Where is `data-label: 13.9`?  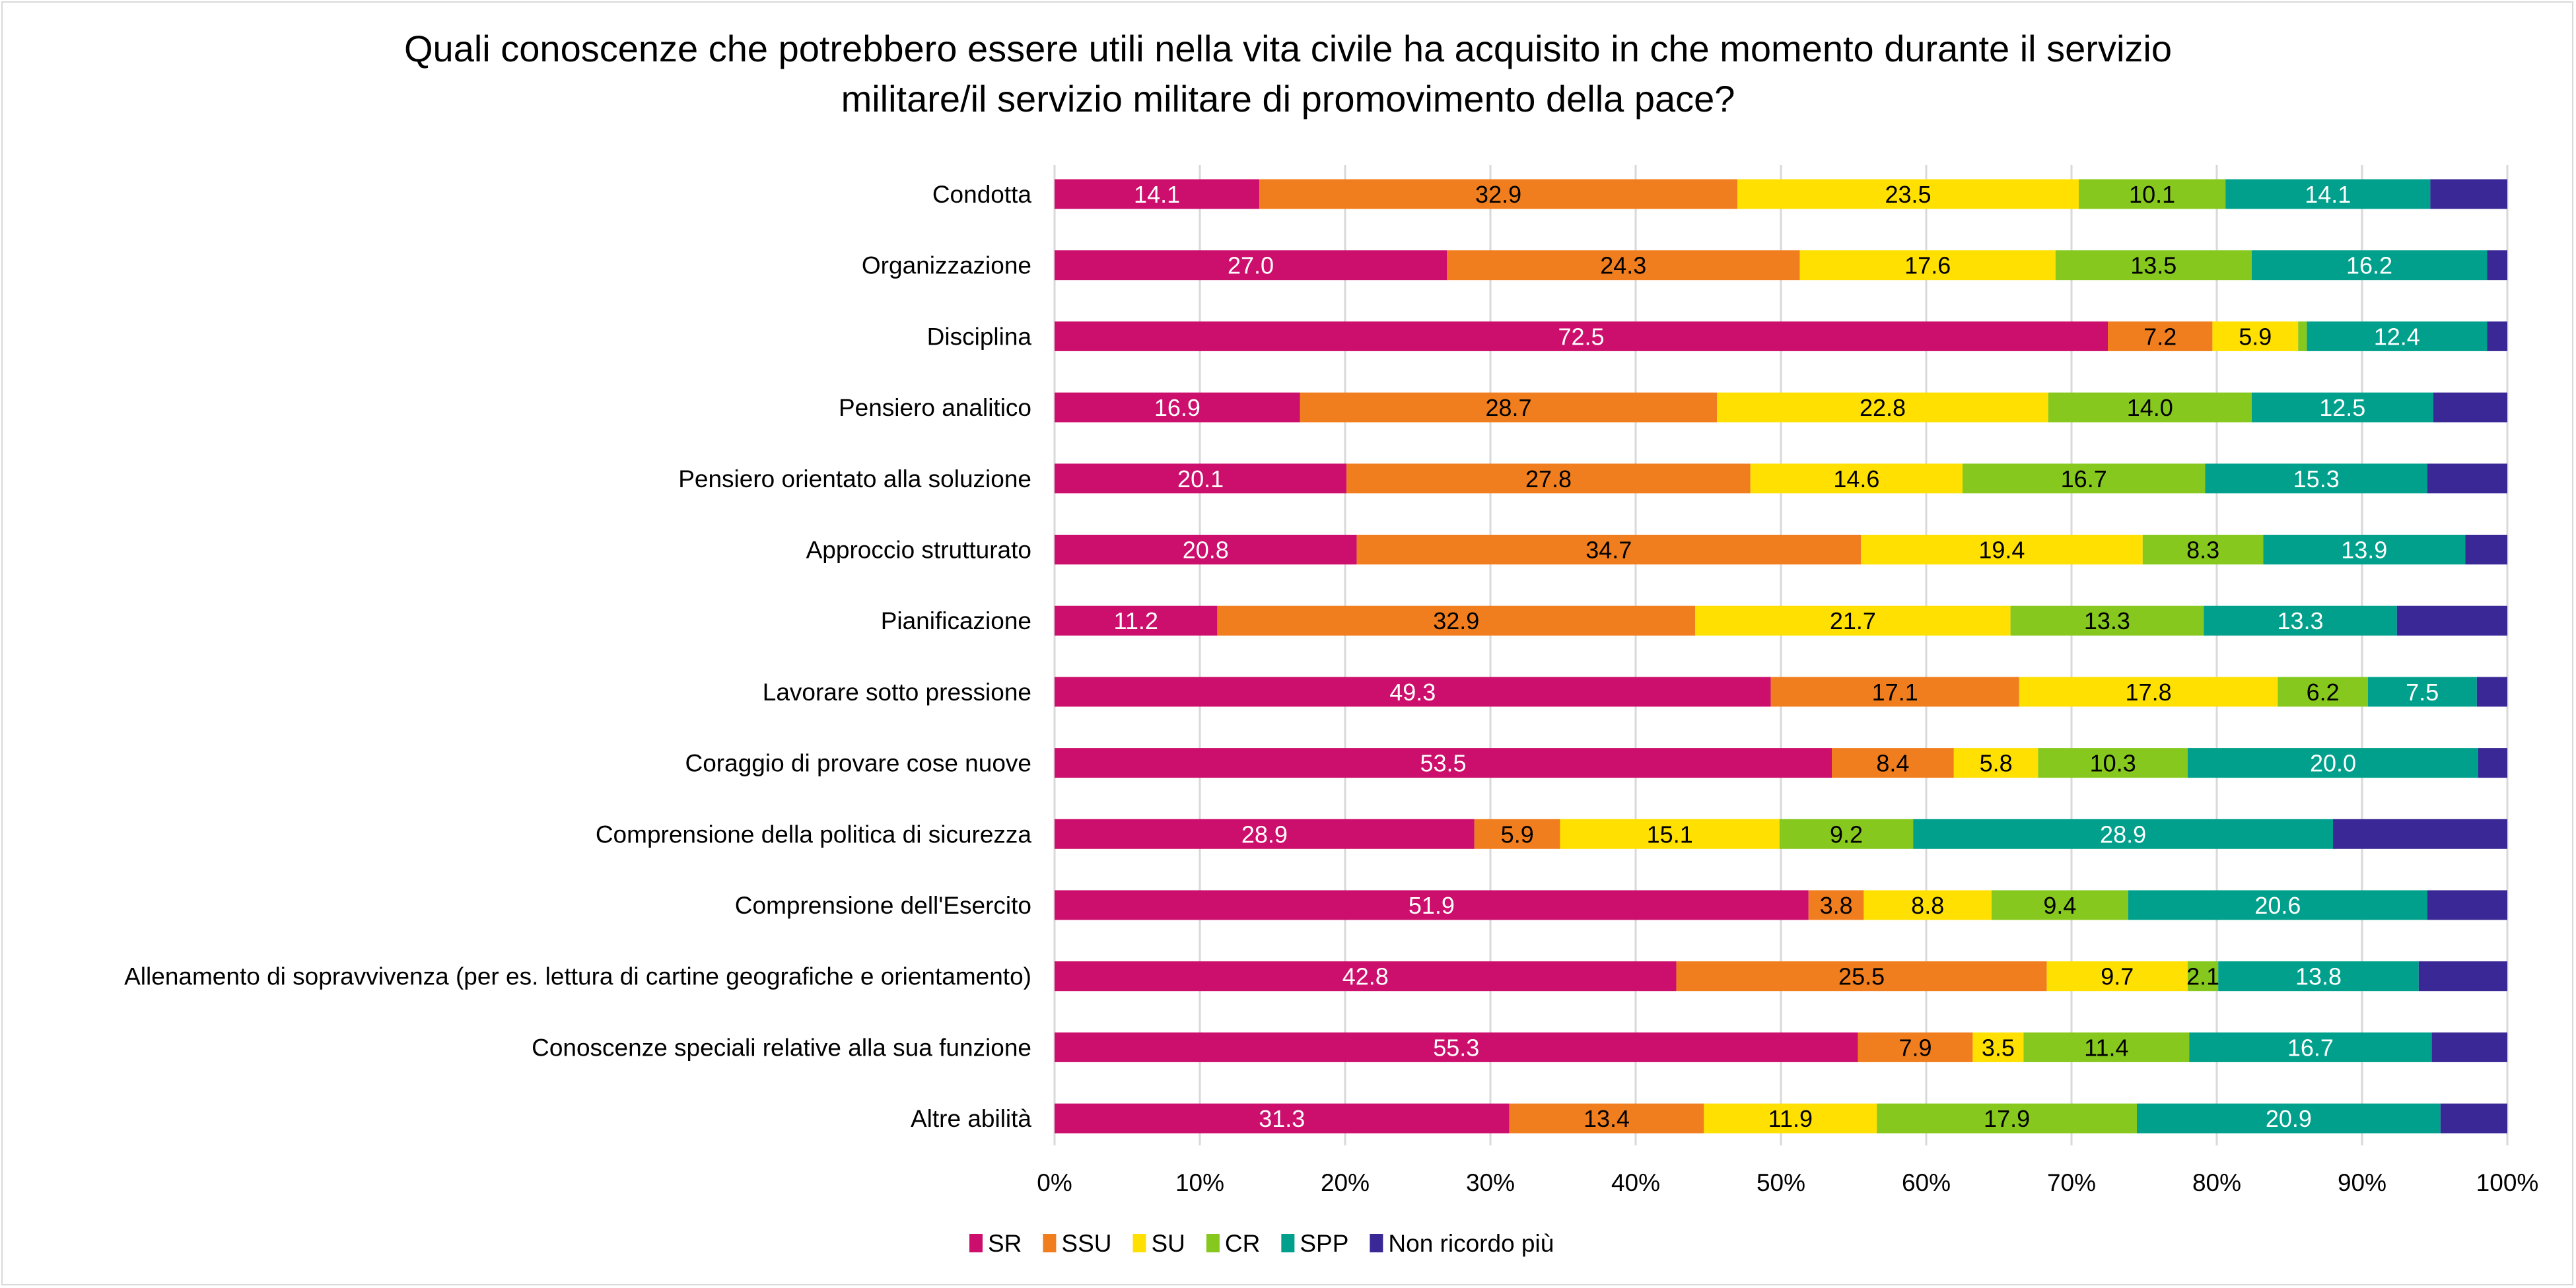 data-label: 13.9 is located at coordinates (2364, 551).